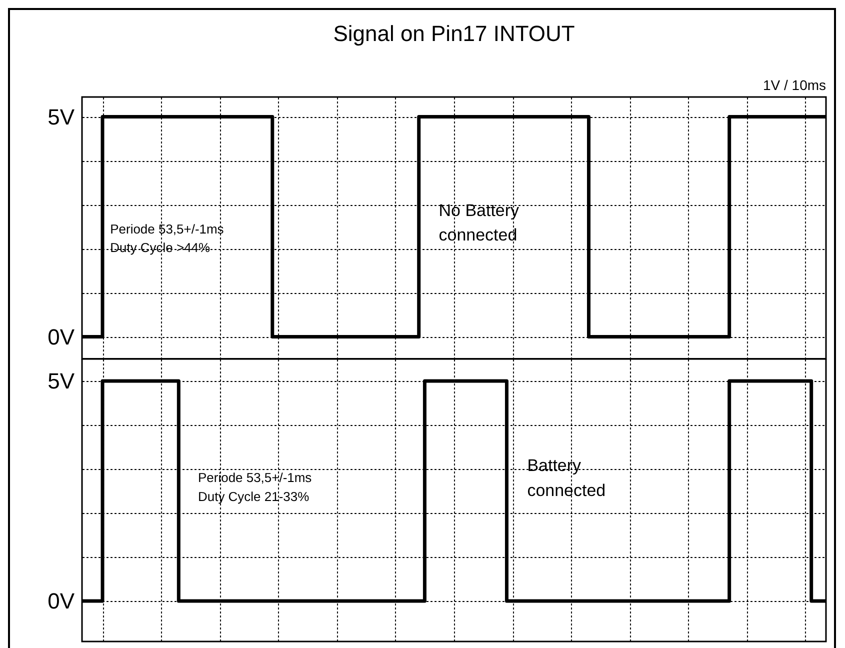 This screenshot has width=845, height=648. What do you see at coordinates (566, 478) in the screenshot?
I see `annotation: Battery connected` at bounding box center [566, 478].